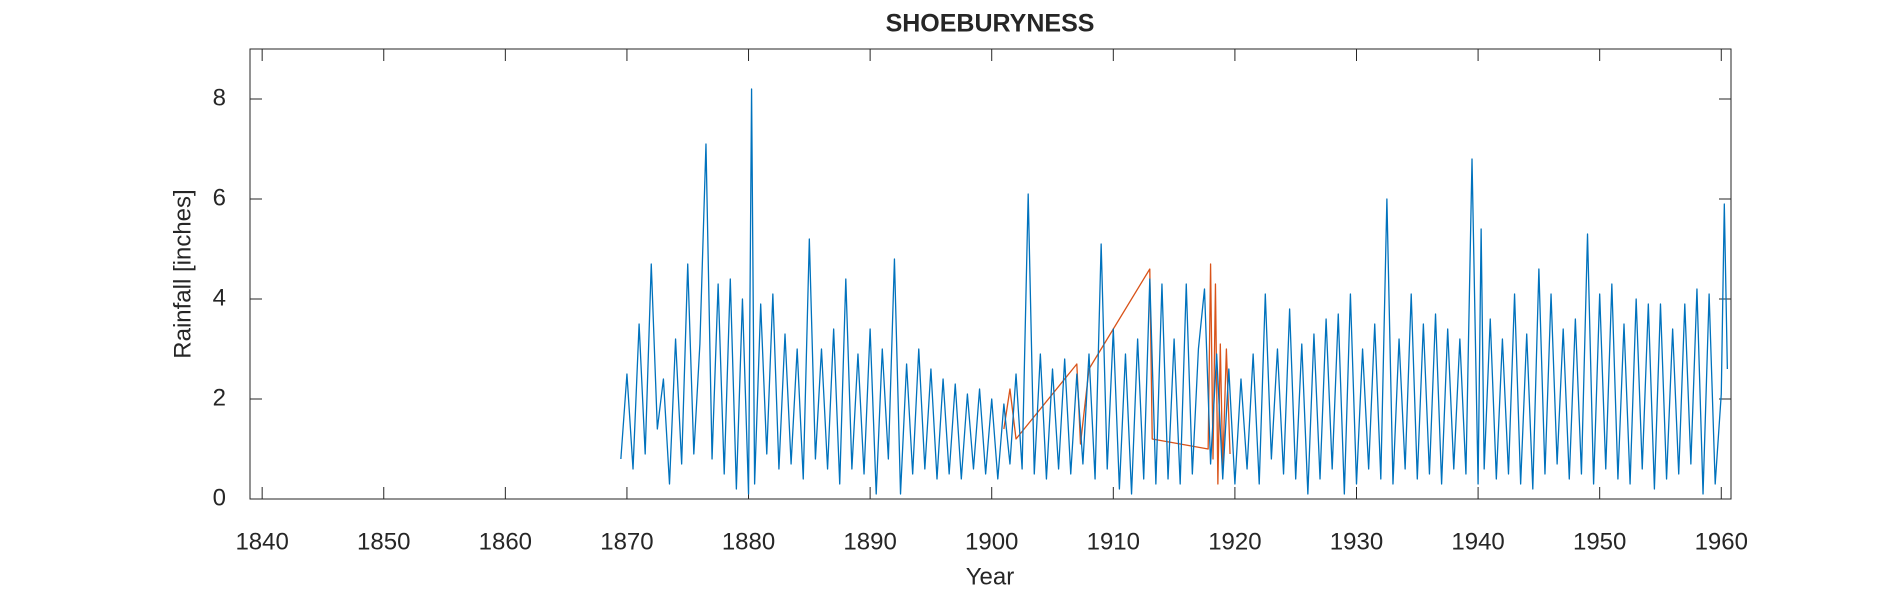 The width and height of the screenshot is (1890, 591). Describe the element at coordinates (748, 541) in the screenshot. I see `x-tick-label: 1880` at that location.